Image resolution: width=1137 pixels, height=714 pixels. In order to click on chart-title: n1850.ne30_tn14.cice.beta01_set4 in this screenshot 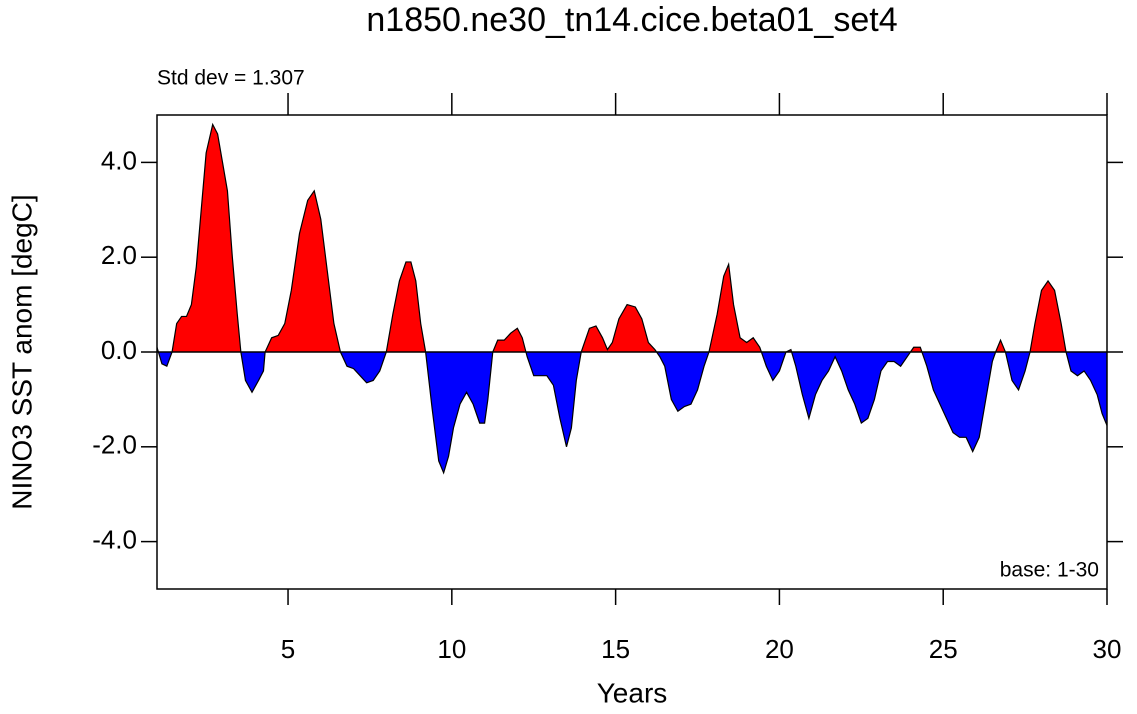, I will do `click(631, 20)`.